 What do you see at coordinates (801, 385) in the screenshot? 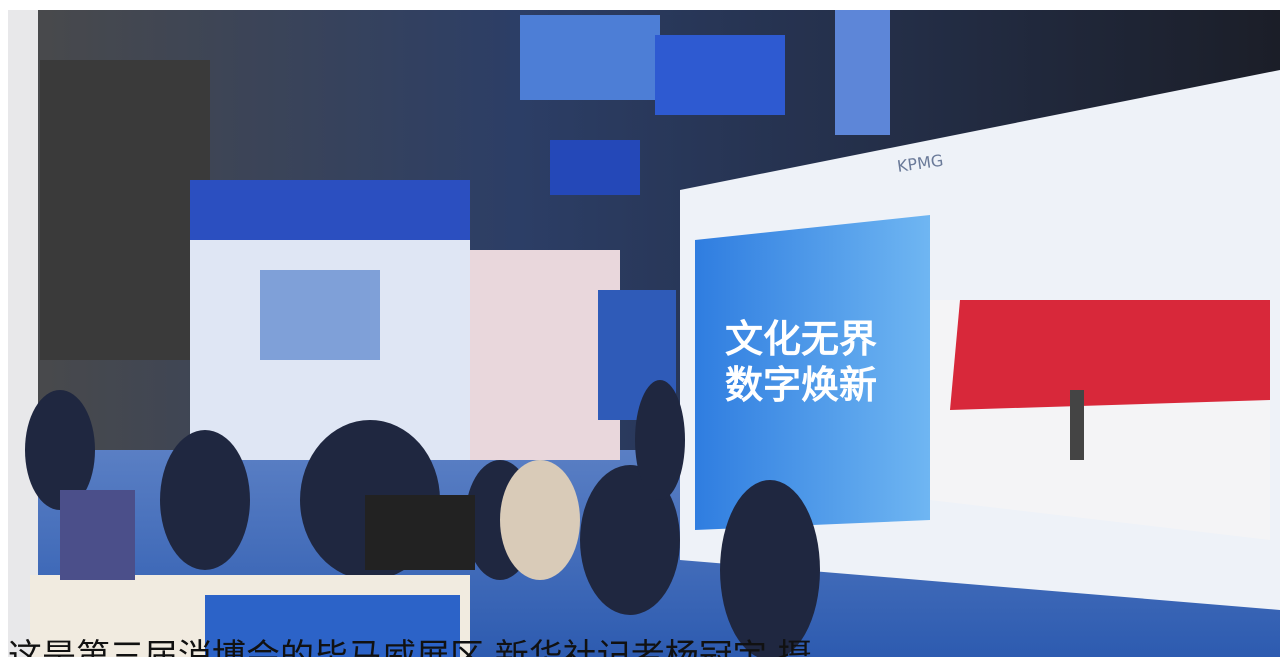
I see `screen-text: 数字焕新` at bounding box center [801, 385].